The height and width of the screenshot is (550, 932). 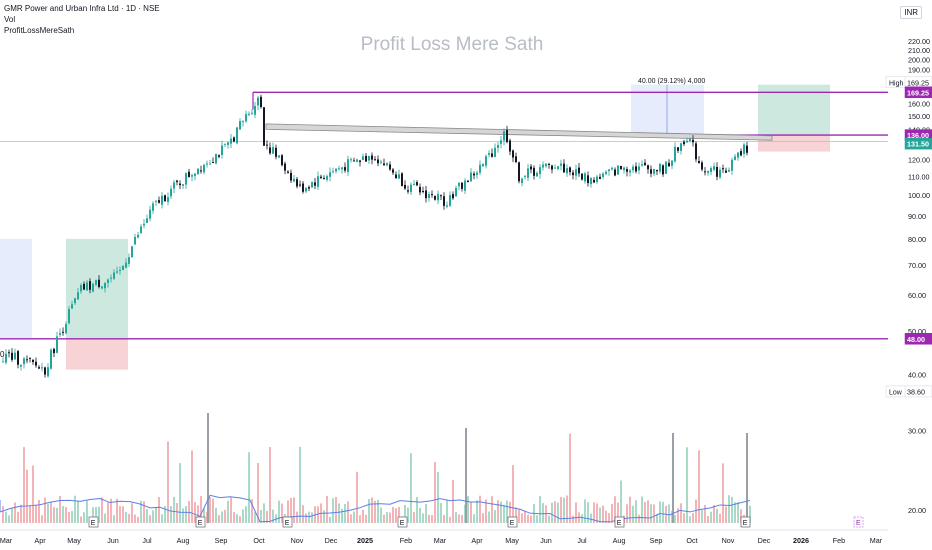 I want to click on profitloss-indicator-label: ProfitLossMereSath, so click(x=39, y=30).